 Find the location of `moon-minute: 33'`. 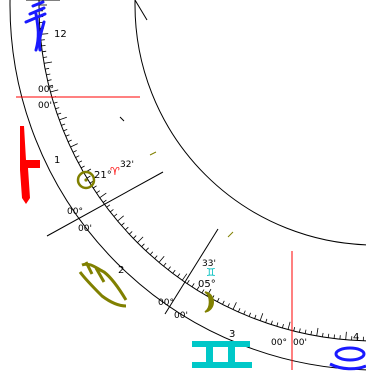

moon-minute: 33' is located at coordinates (209, 264).